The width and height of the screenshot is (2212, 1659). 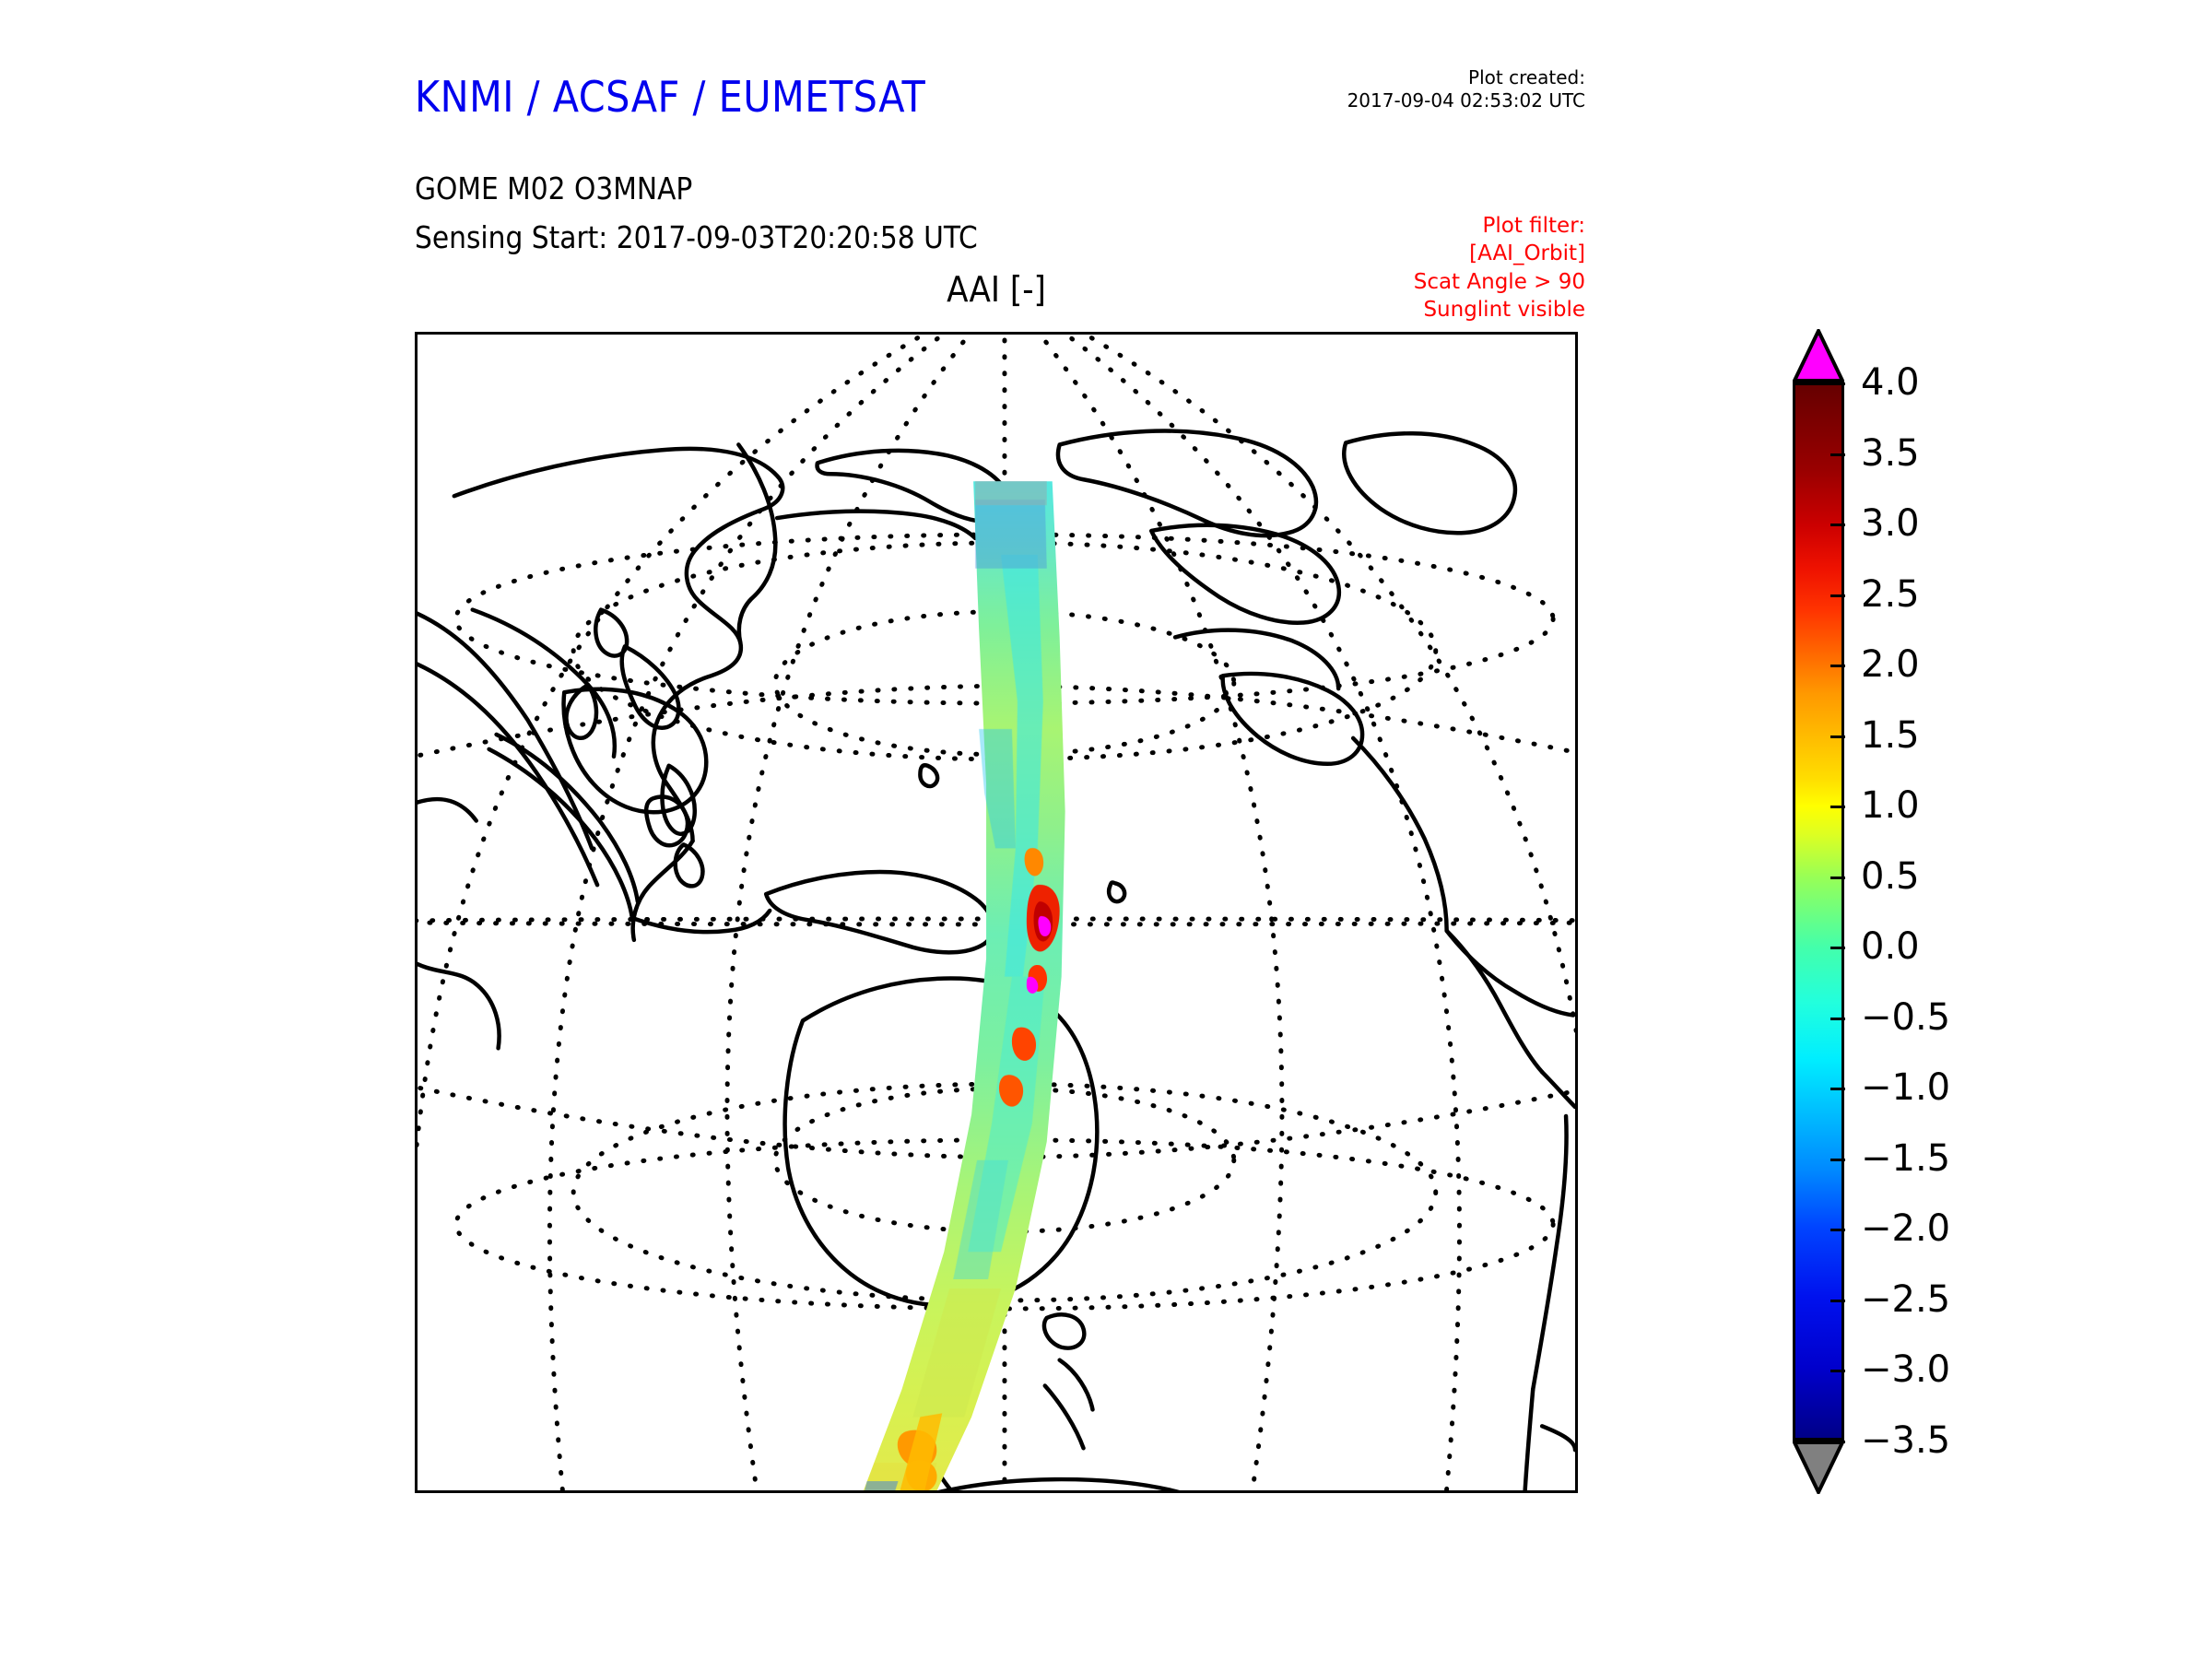 I want to click on colorbar-label-2: 3.0, so click(x=1890, y=524).